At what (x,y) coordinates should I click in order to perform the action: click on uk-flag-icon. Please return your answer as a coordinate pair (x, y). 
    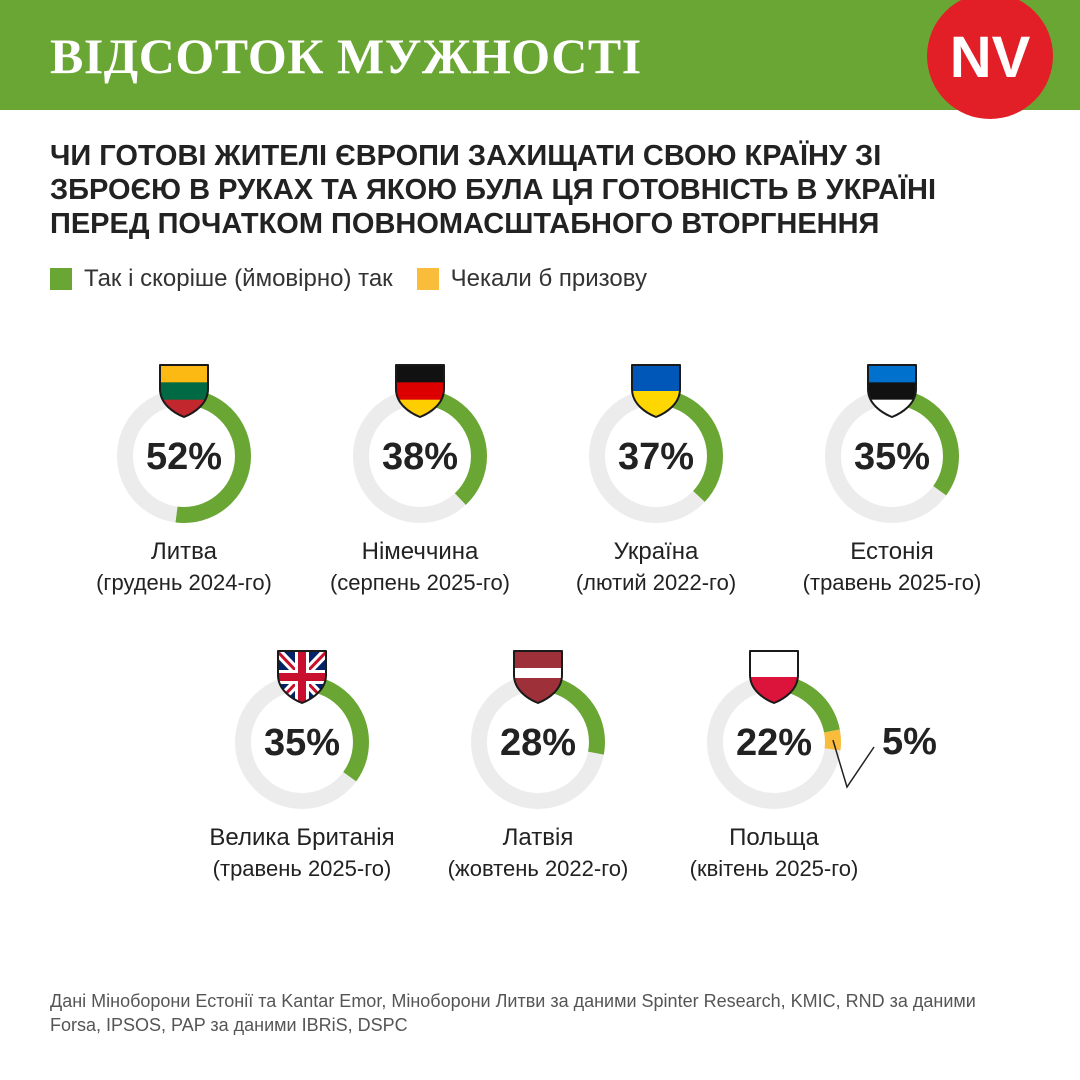
    Looking at the image, I should click on (302, 677).